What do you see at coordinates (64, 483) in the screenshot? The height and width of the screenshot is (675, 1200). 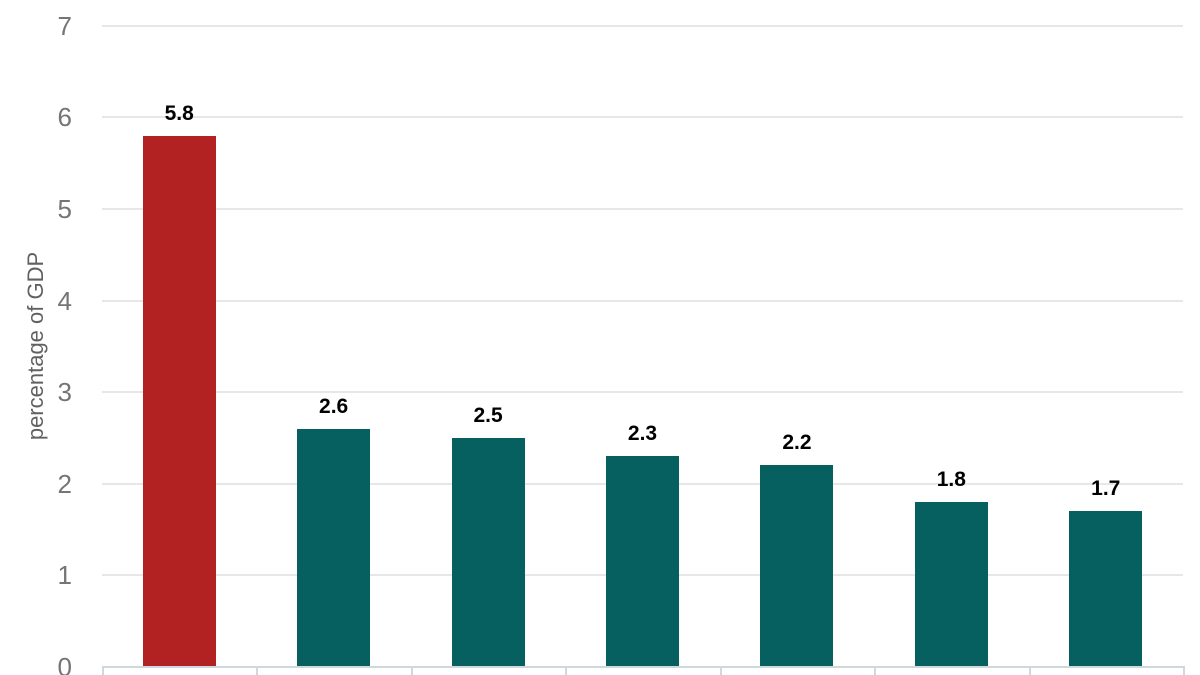 I see `y-tick-label: 2` at bounding box center [64, 483].